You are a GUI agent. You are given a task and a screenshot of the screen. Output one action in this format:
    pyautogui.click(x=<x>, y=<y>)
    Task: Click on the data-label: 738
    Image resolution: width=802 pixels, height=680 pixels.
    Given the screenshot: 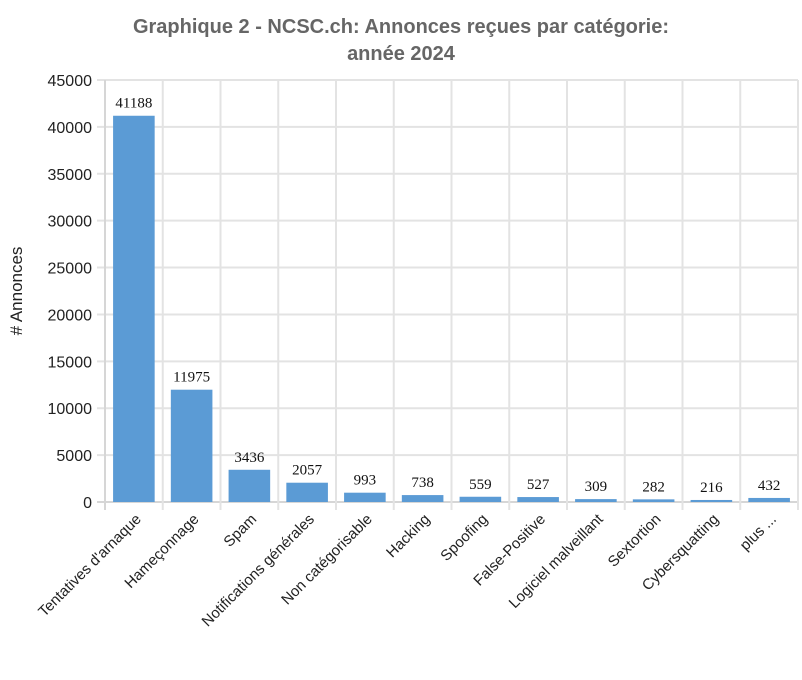 What is the action you would take?
    pyautogui.click(x=422, y=483)
    